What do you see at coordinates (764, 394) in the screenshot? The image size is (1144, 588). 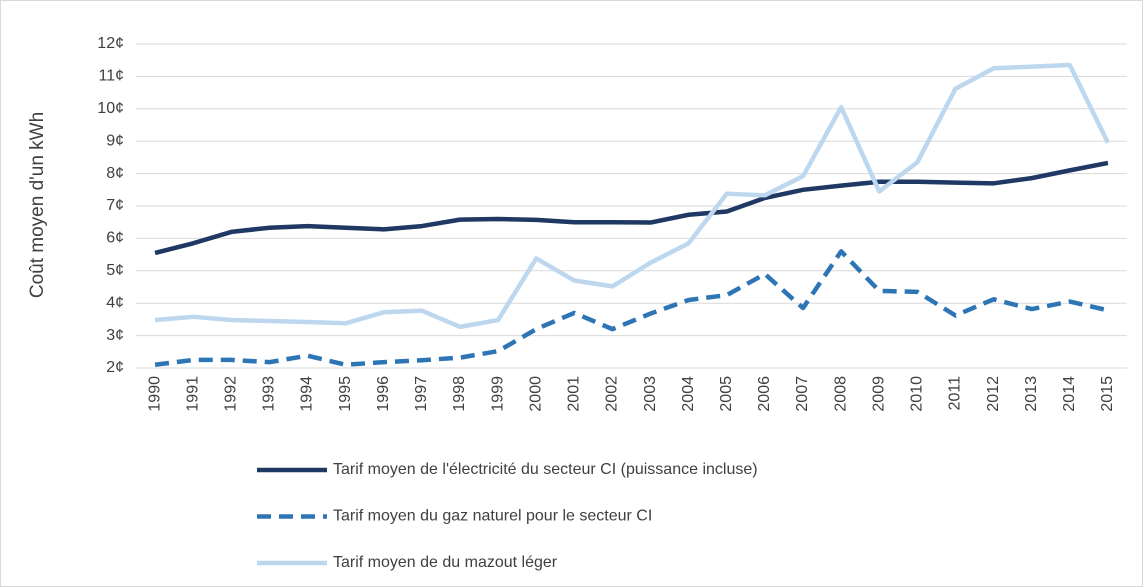 I see `x-tick-label: 2006` at bounding box center [764, 394].